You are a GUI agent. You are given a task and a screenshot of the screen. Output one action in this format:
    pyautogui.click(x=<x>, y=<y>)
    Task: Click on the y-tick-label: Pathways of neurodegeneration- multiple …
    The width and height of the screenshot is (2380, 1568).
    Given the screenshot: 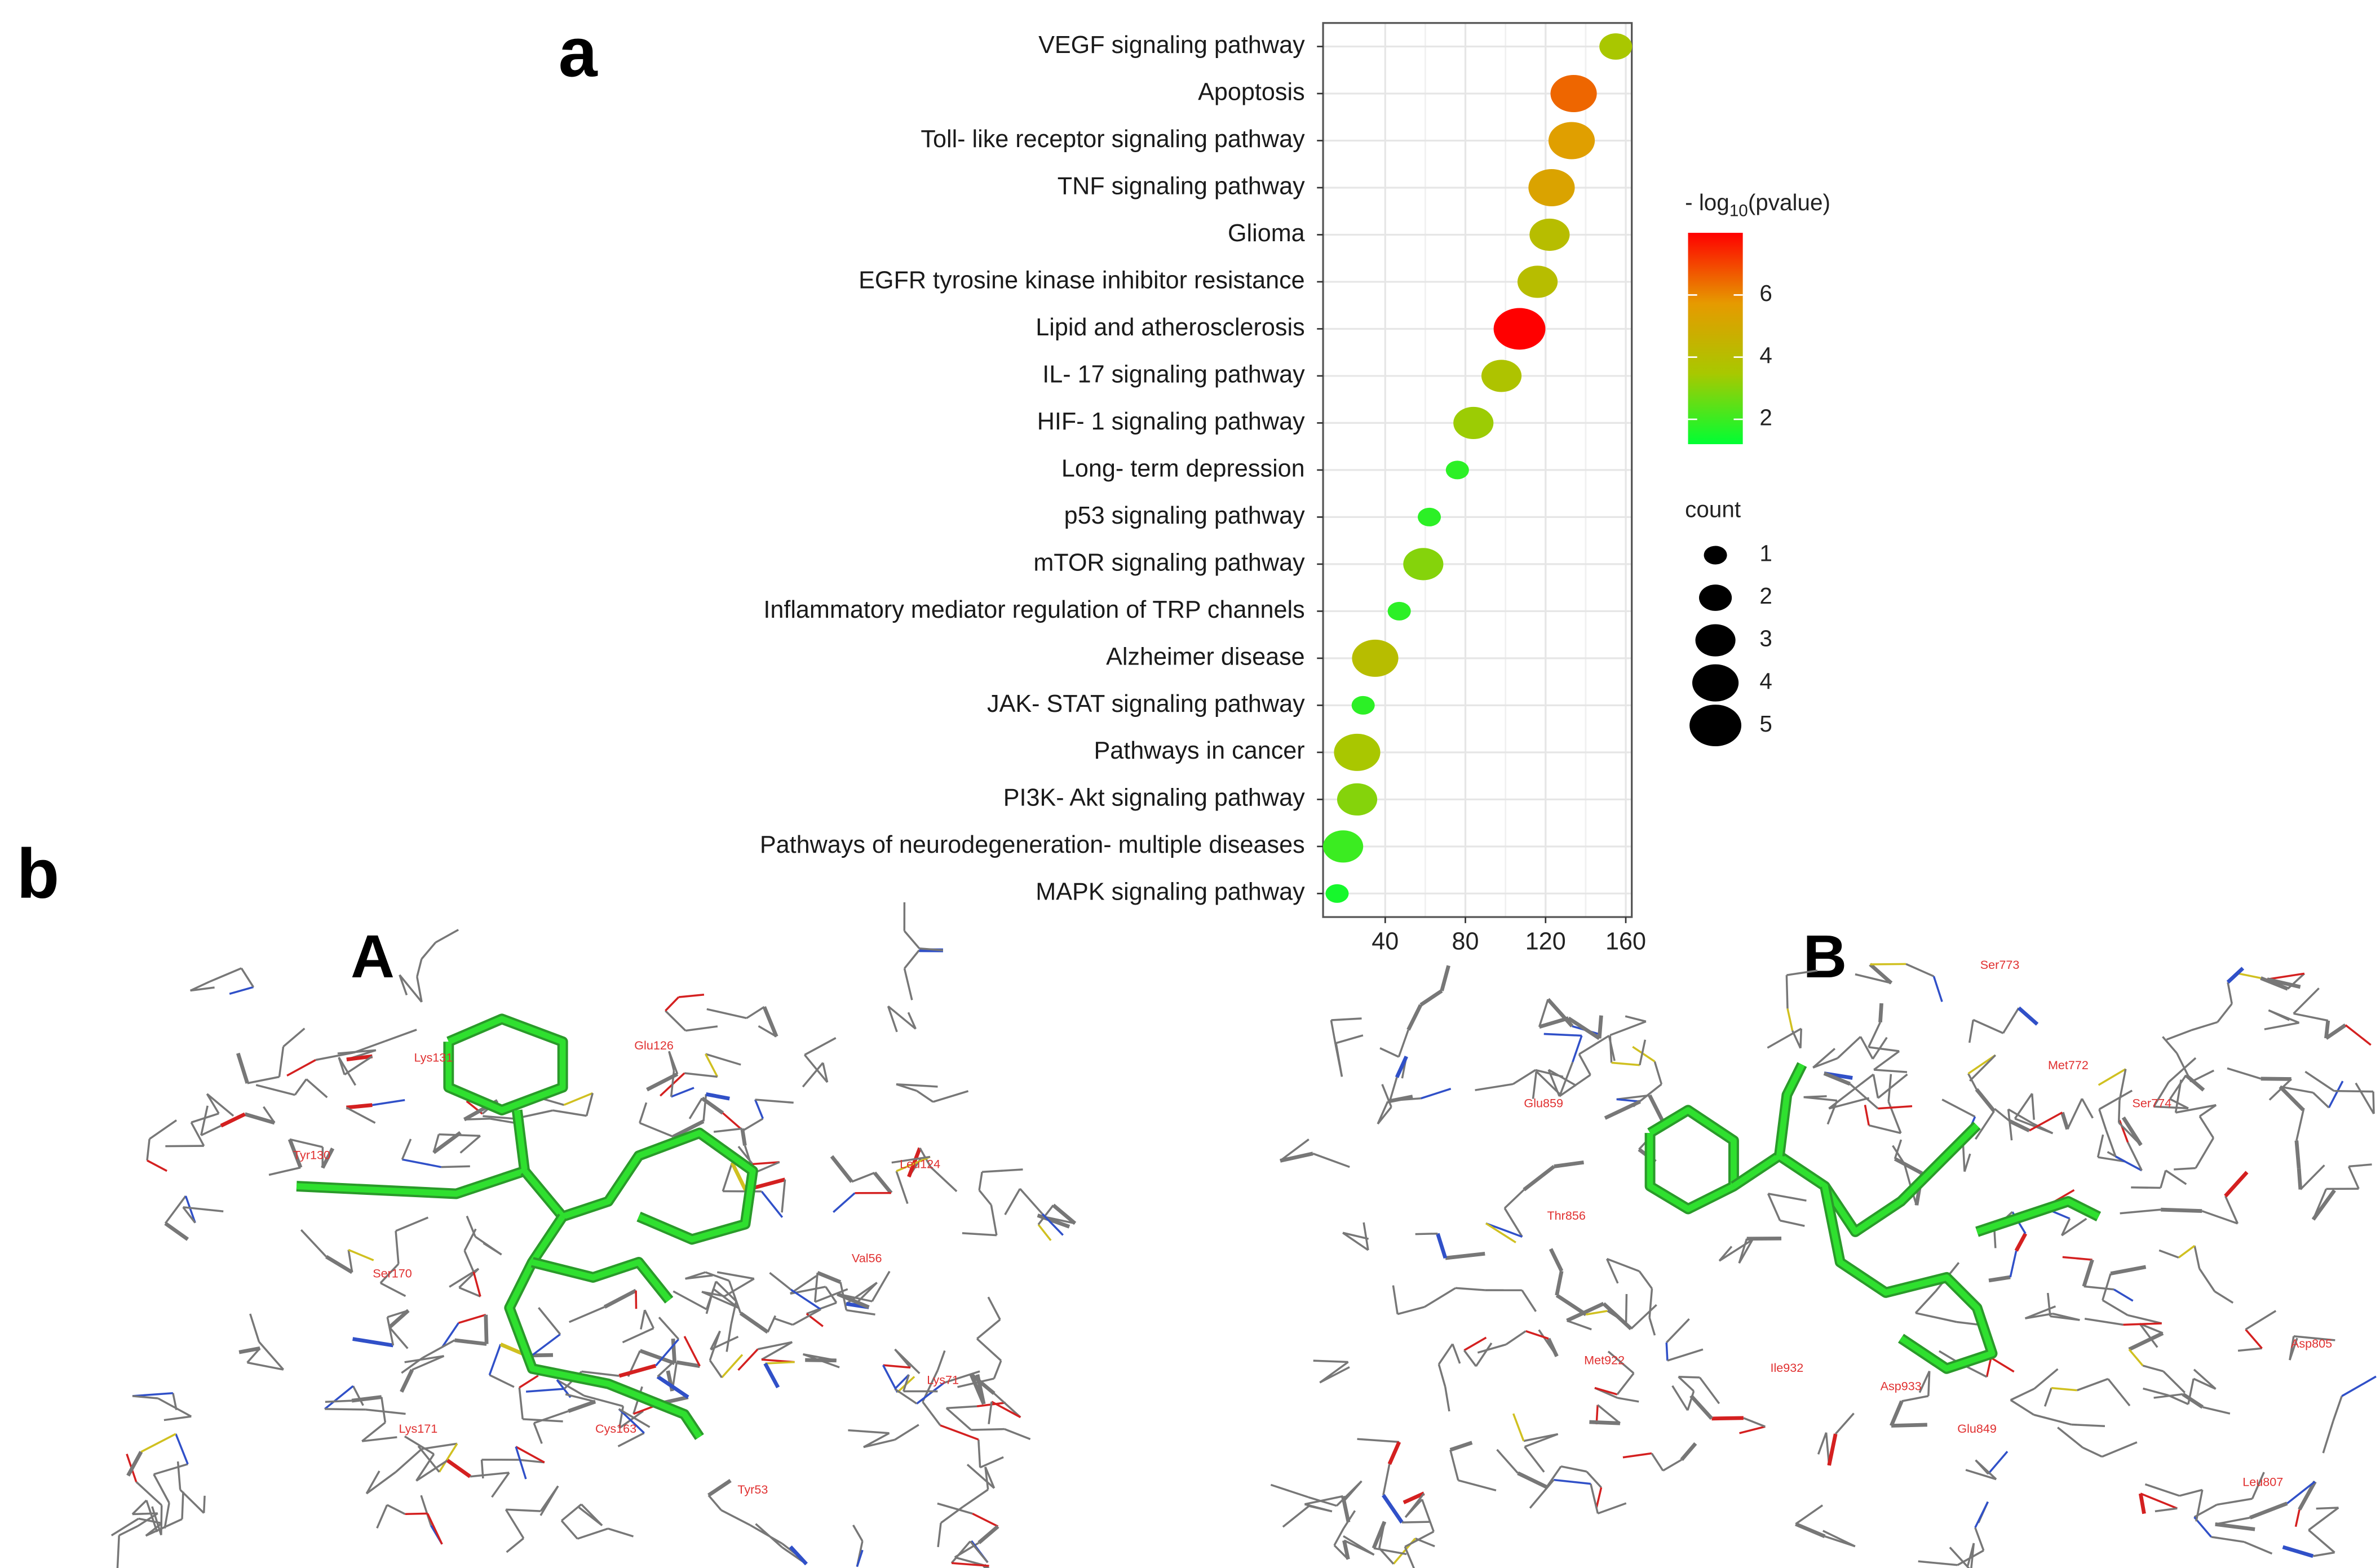 What is the action you would take?
    pyautogui.click(x=1032, y=844)
    